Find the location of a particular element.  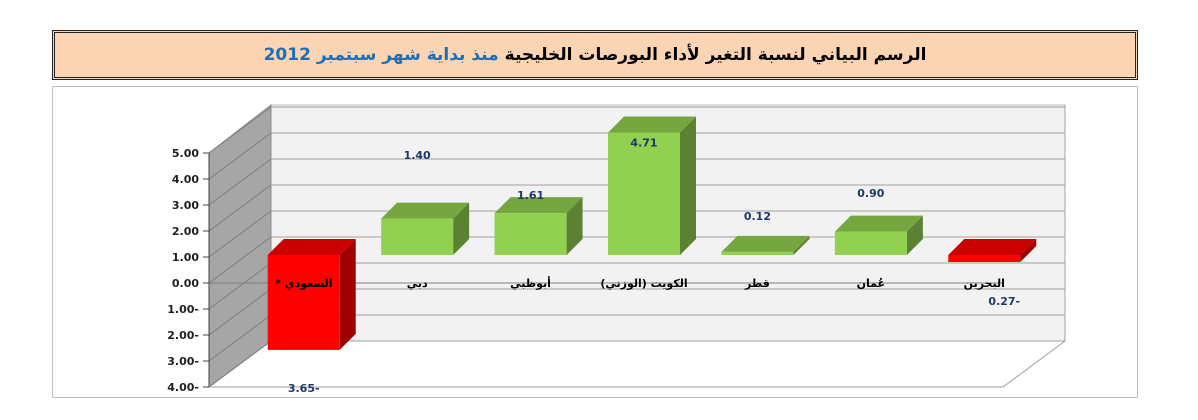

y-tick-label: 5.00 is located at coordinates (185, 153).